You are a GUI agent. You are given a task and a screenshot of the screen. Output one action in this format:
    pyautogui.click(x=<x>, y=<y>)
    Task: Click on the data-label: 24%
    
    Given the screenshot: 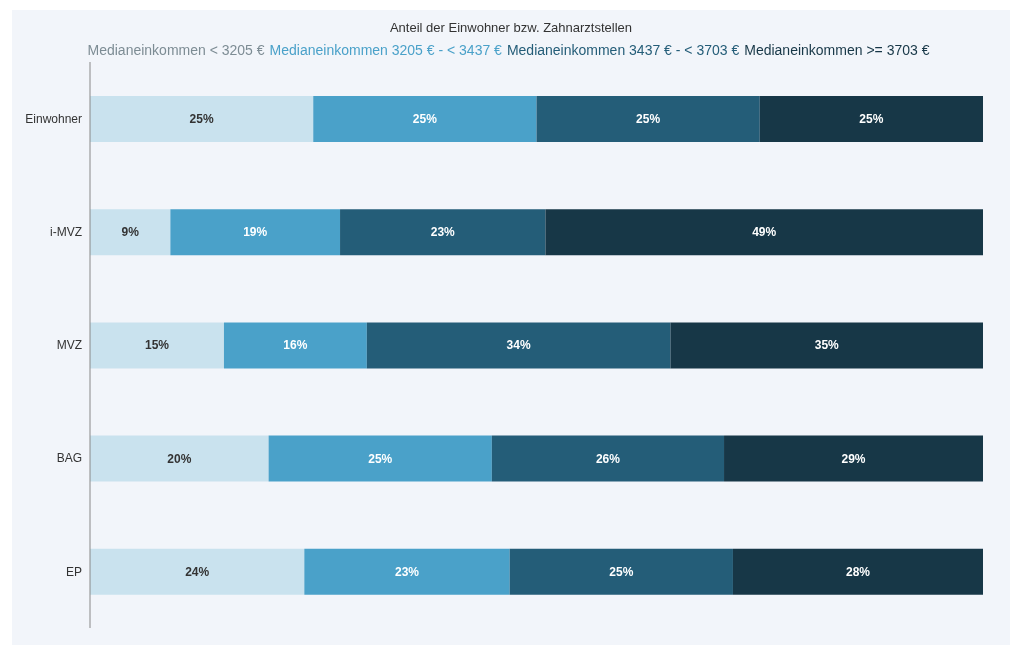 What is the action you would take?
    pyautogui.click(x=197, y=571)
    